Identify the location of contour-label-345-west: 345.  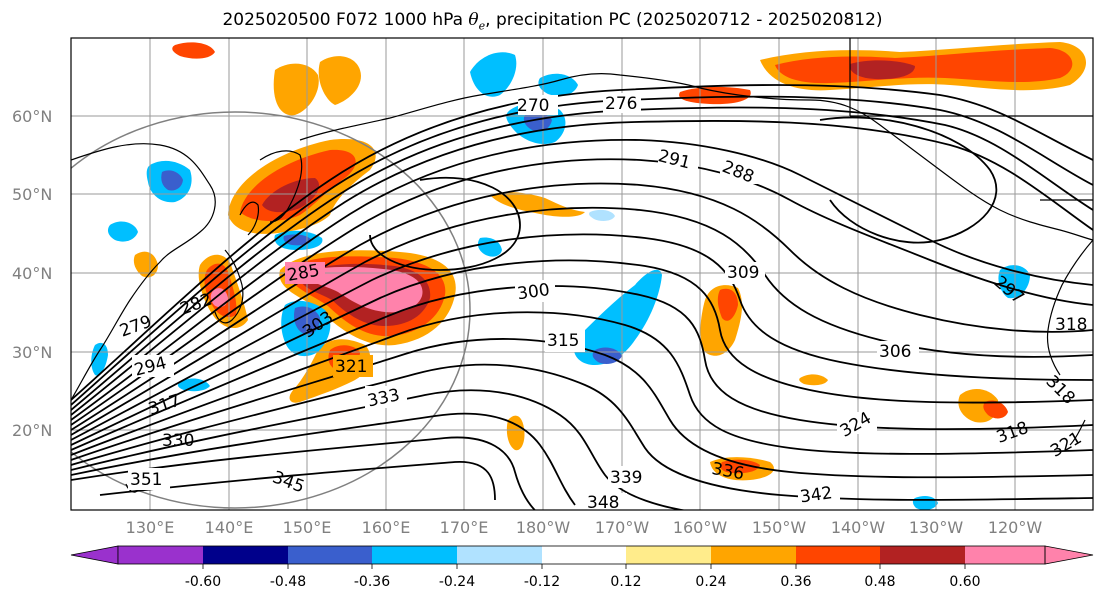
(288, 482).